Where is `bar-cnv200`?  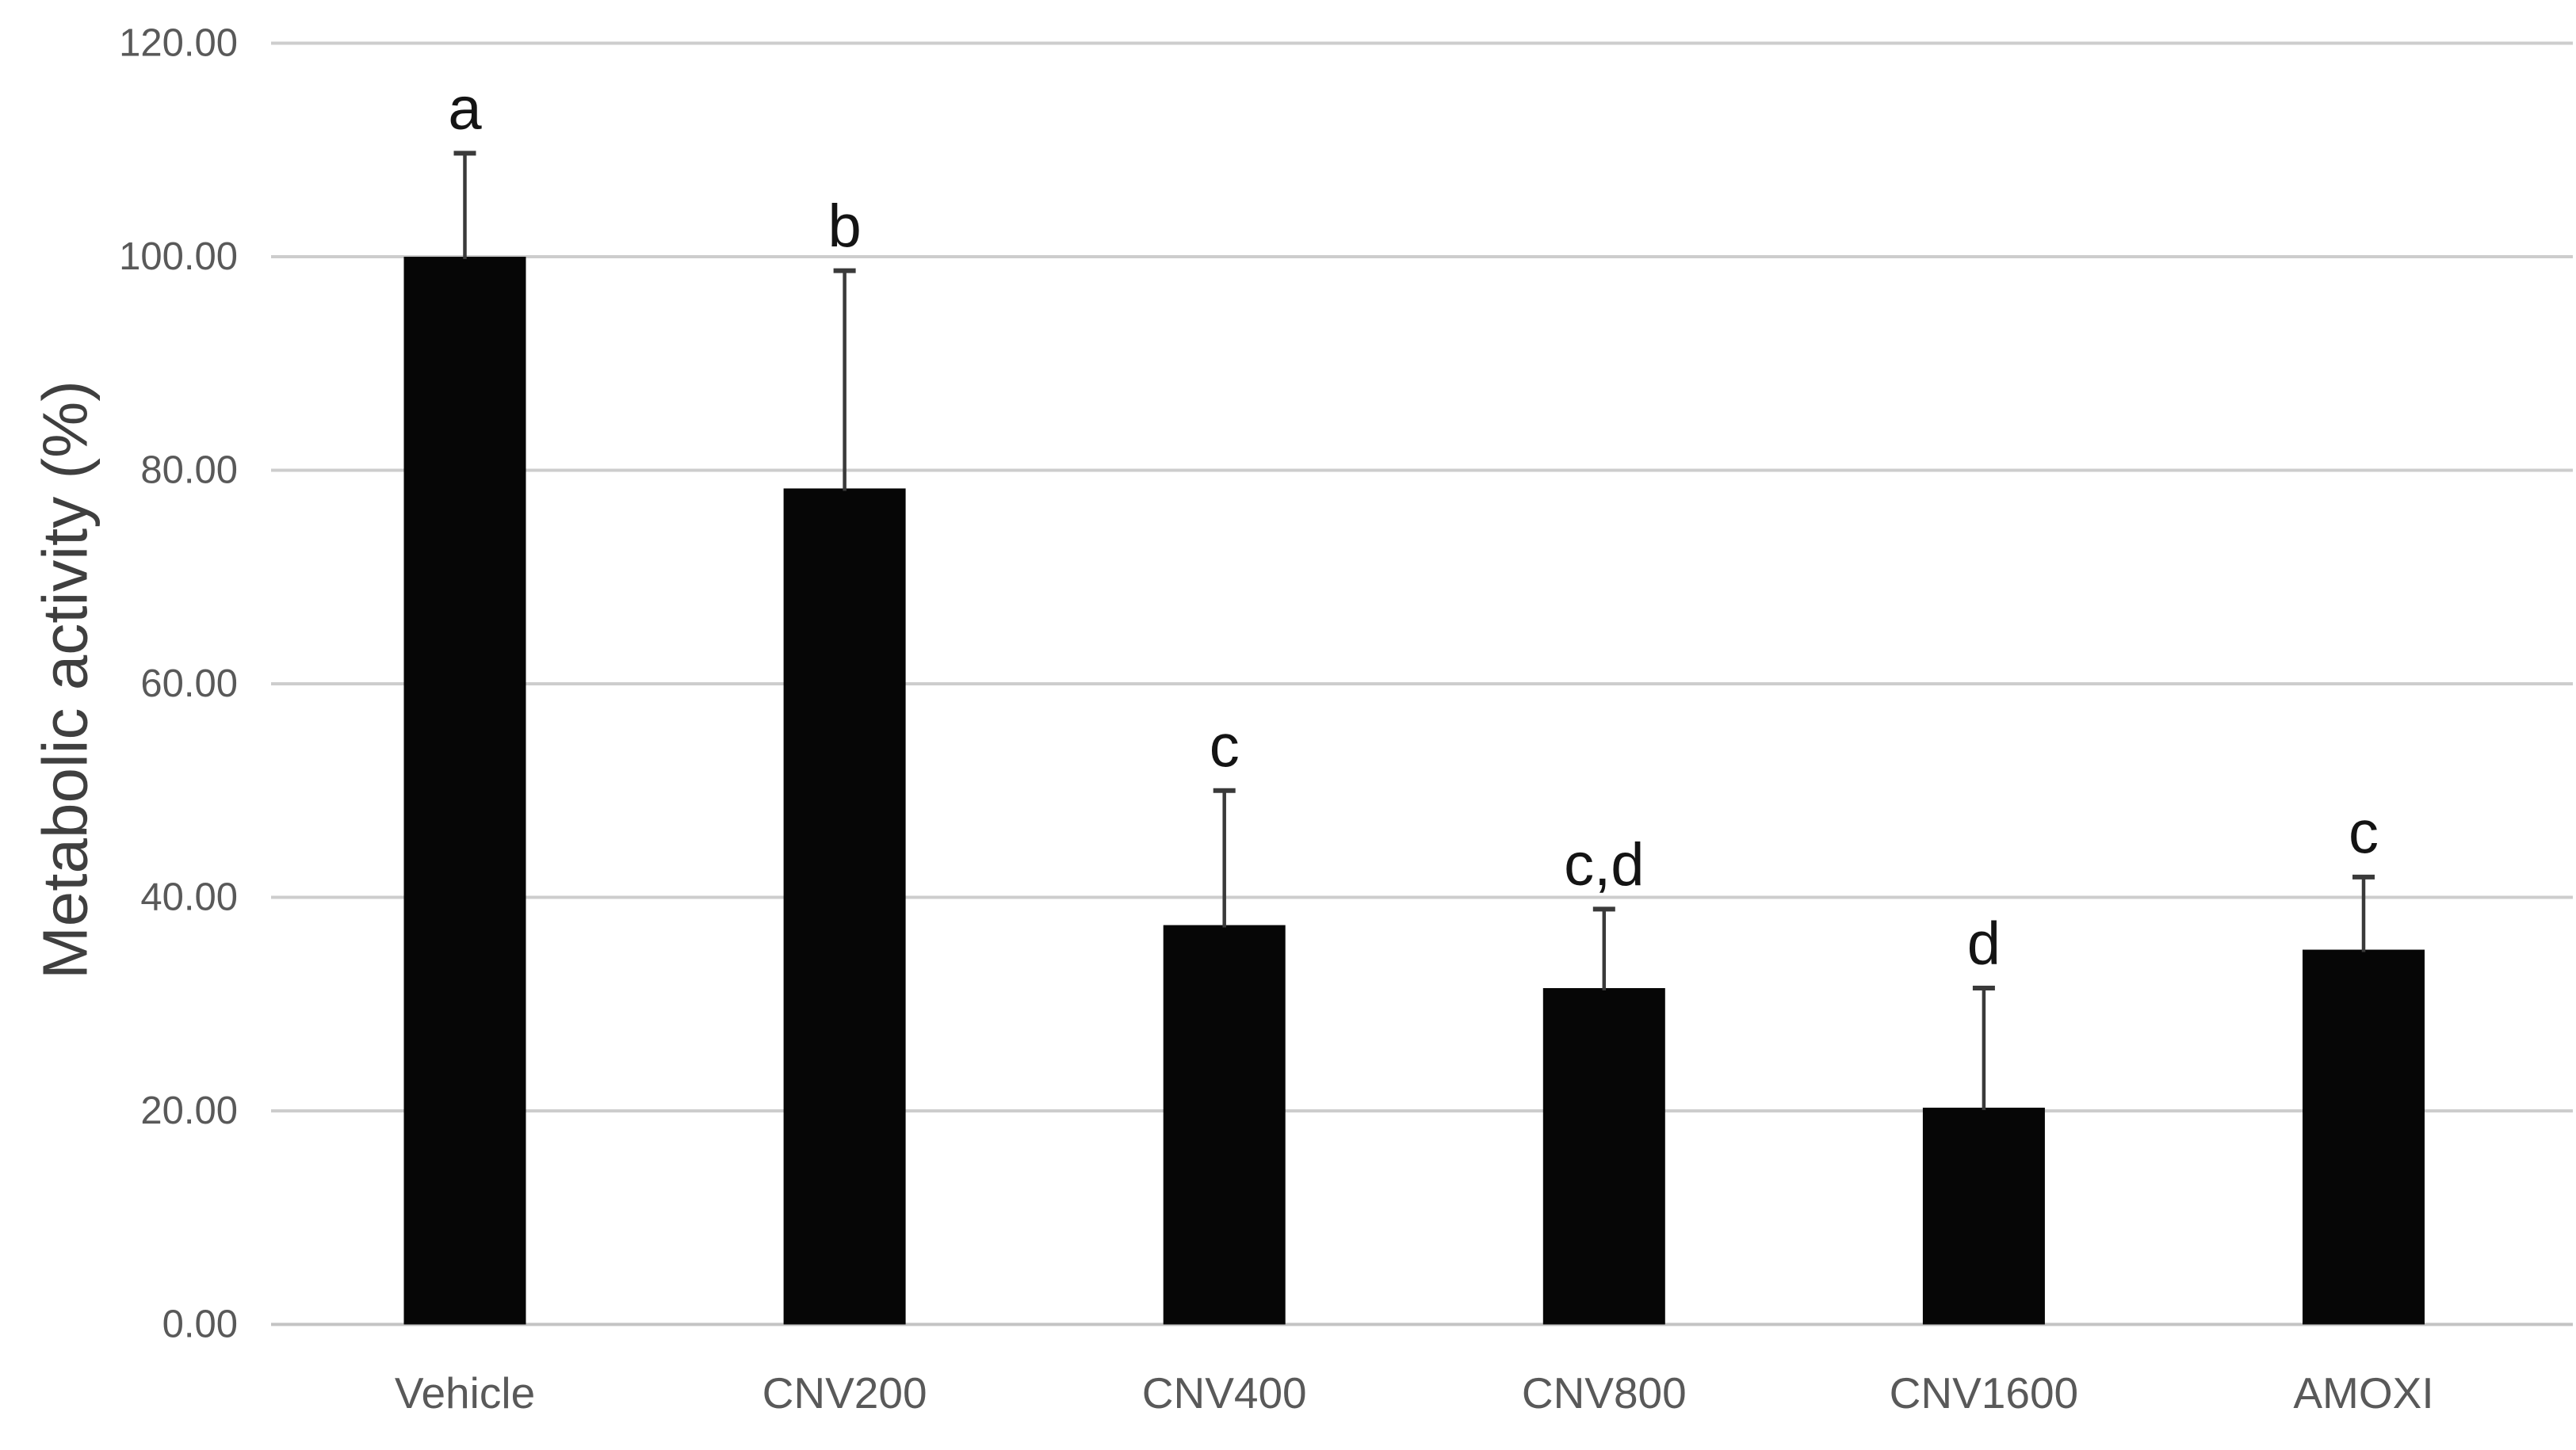 bar-cnv200 is located at coordinates (845, 907).